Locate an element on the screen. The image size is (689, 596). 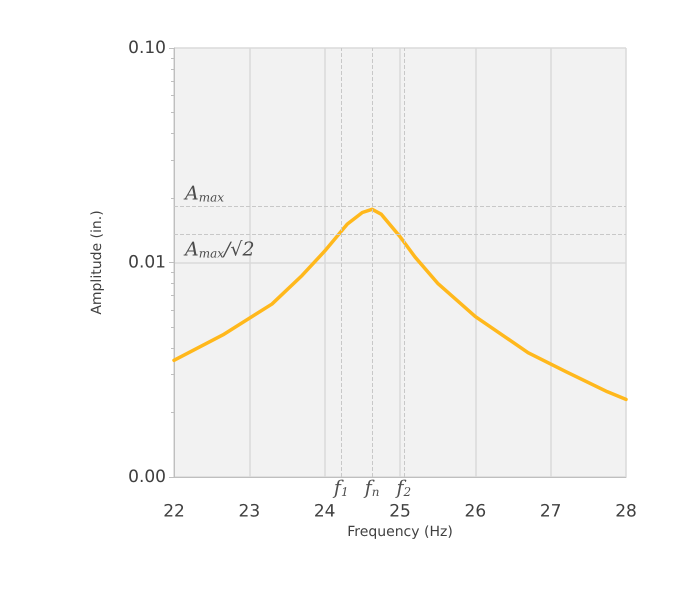
x-tick-label: 26 is located at coordinates (475, 512).